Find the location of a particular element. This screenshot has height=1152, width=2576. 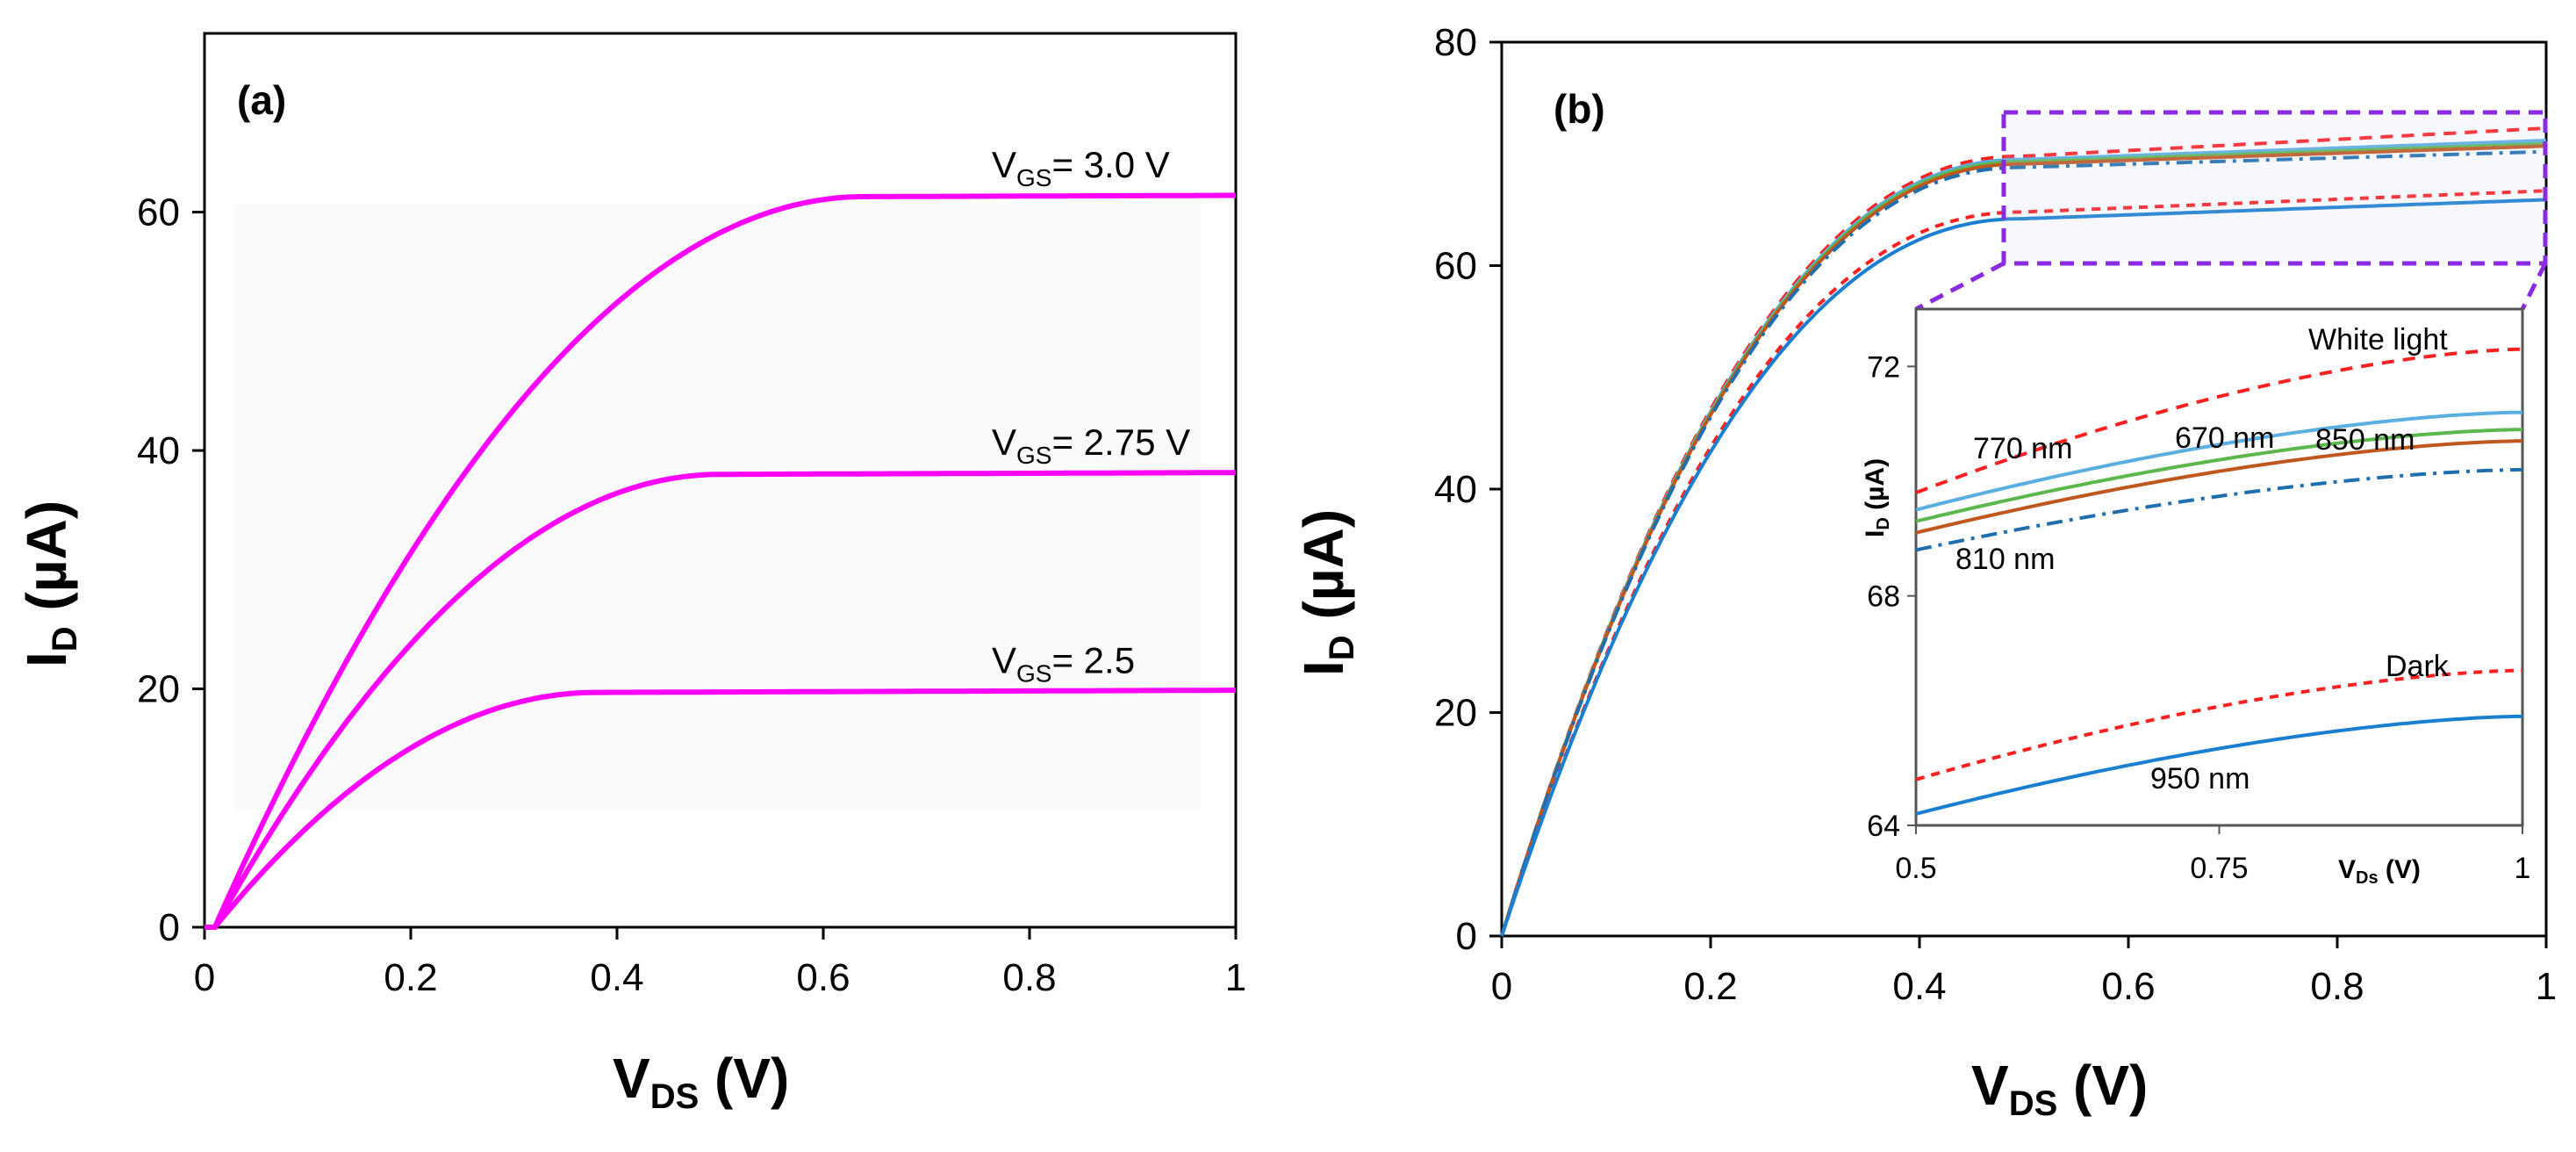

panel-b-y-axis-label: ID (µA) is located at coordinates (1327, 592).